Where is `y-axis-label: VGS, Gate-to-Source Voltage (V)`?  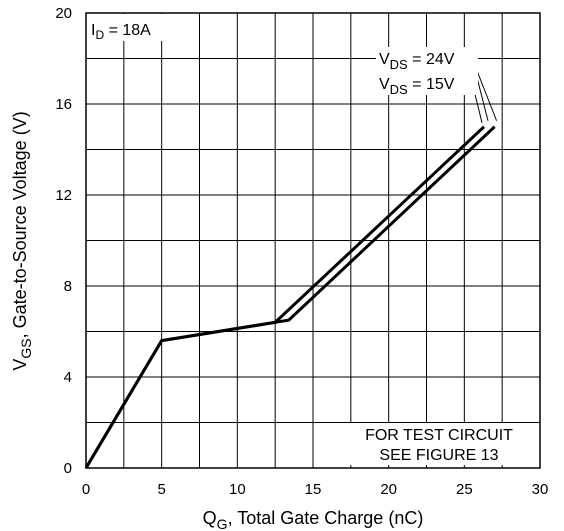
y-axis-label: VGS, Gate-to-Source Voltage (V) is located at coordinates (22, 240).